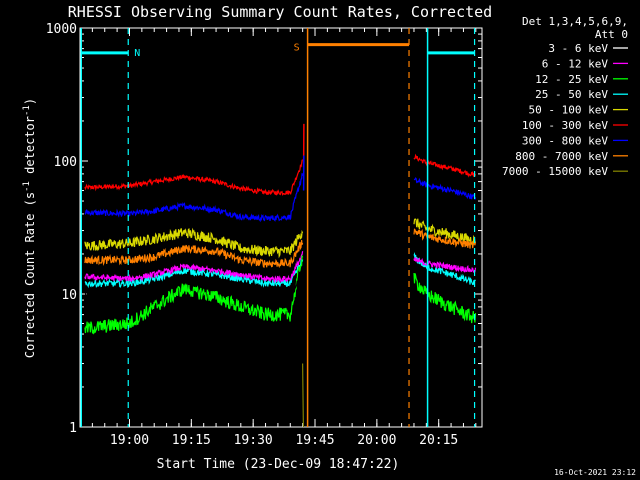 Image resolution: width=640 pixels, height=480 pixels. What do you see at coordinates (191, 440) in the screenshot?
I see `x-tick-label: 19:15` at bounding box center [191, 440].